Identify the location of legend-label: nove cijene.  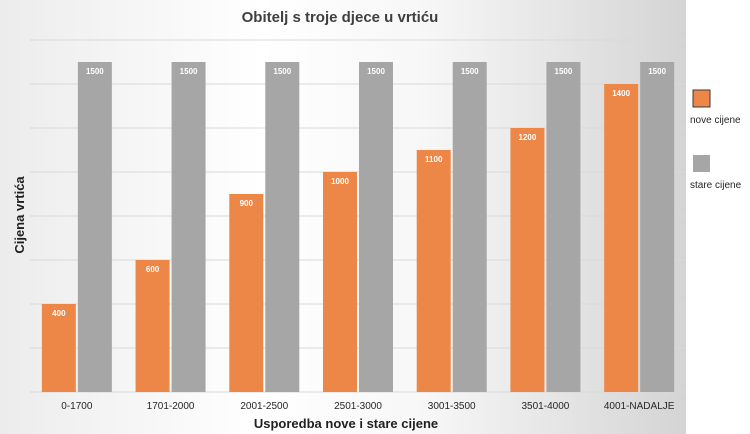
(715, 120).